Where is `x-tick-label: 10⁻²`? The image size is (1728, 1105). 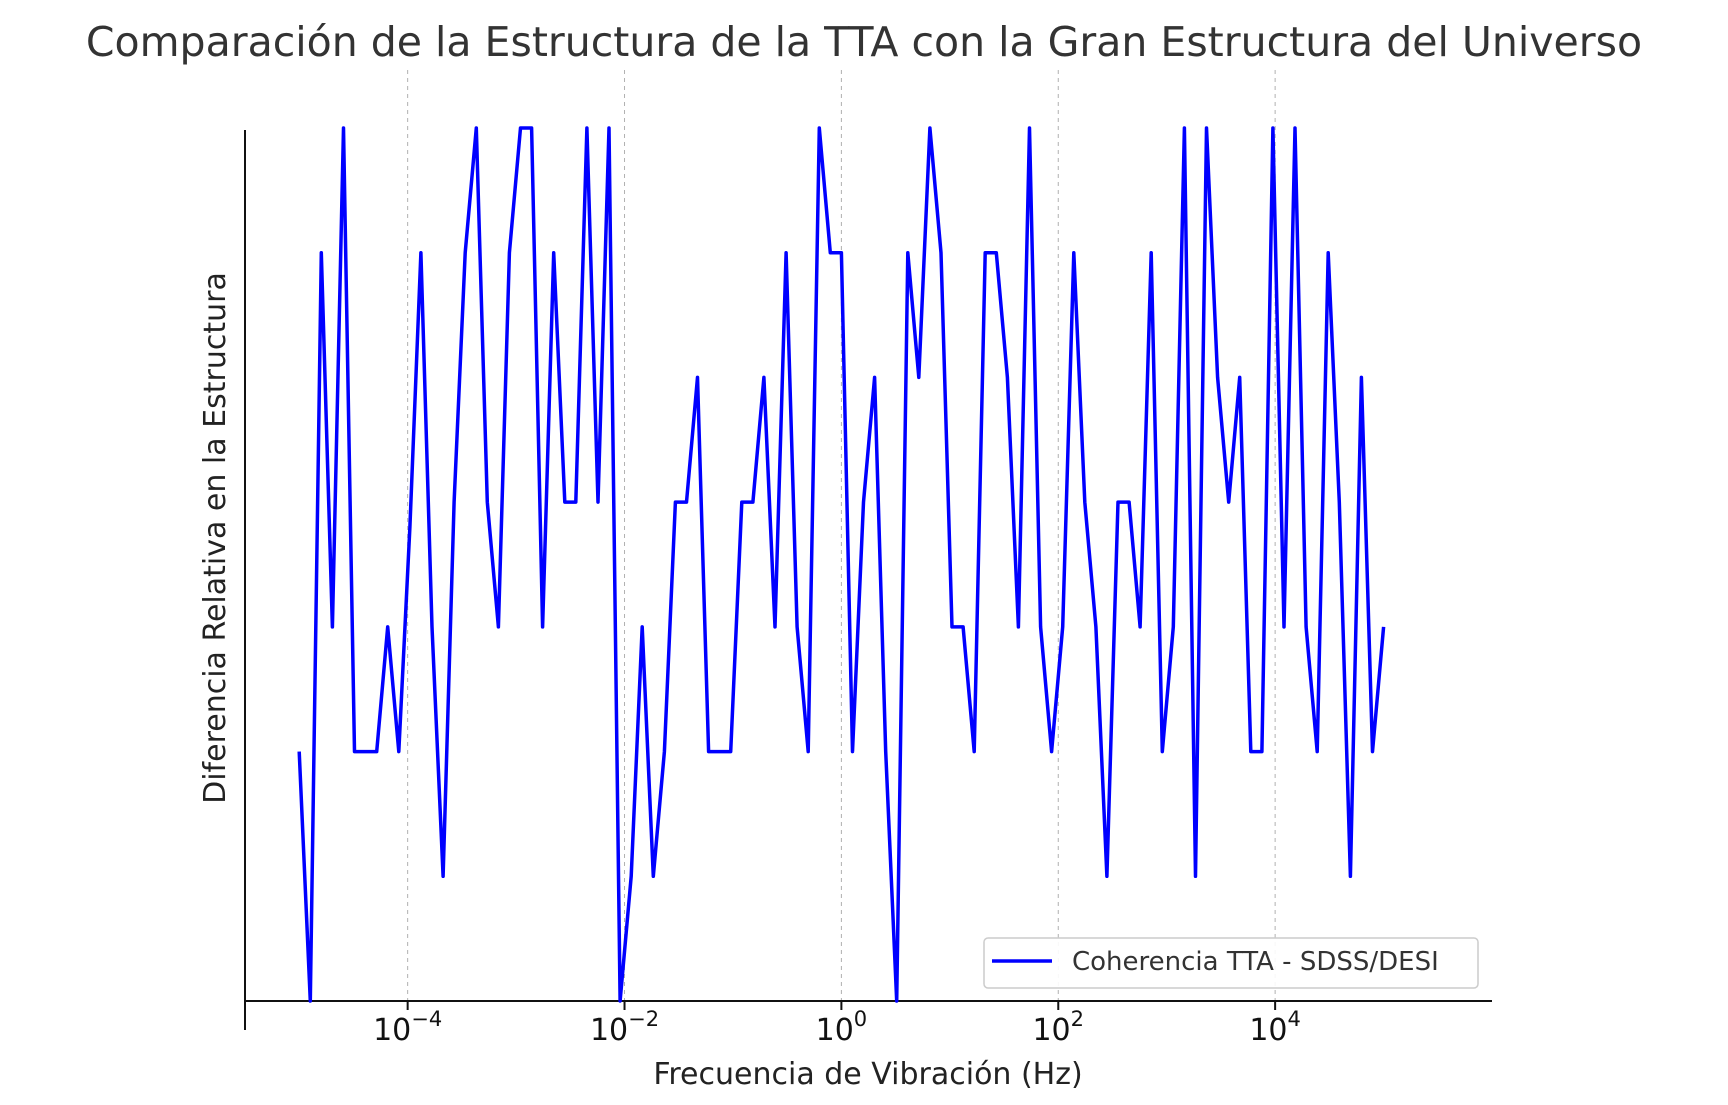
x-tick-label: 10⁻² is located at coordinates (624, 1027).